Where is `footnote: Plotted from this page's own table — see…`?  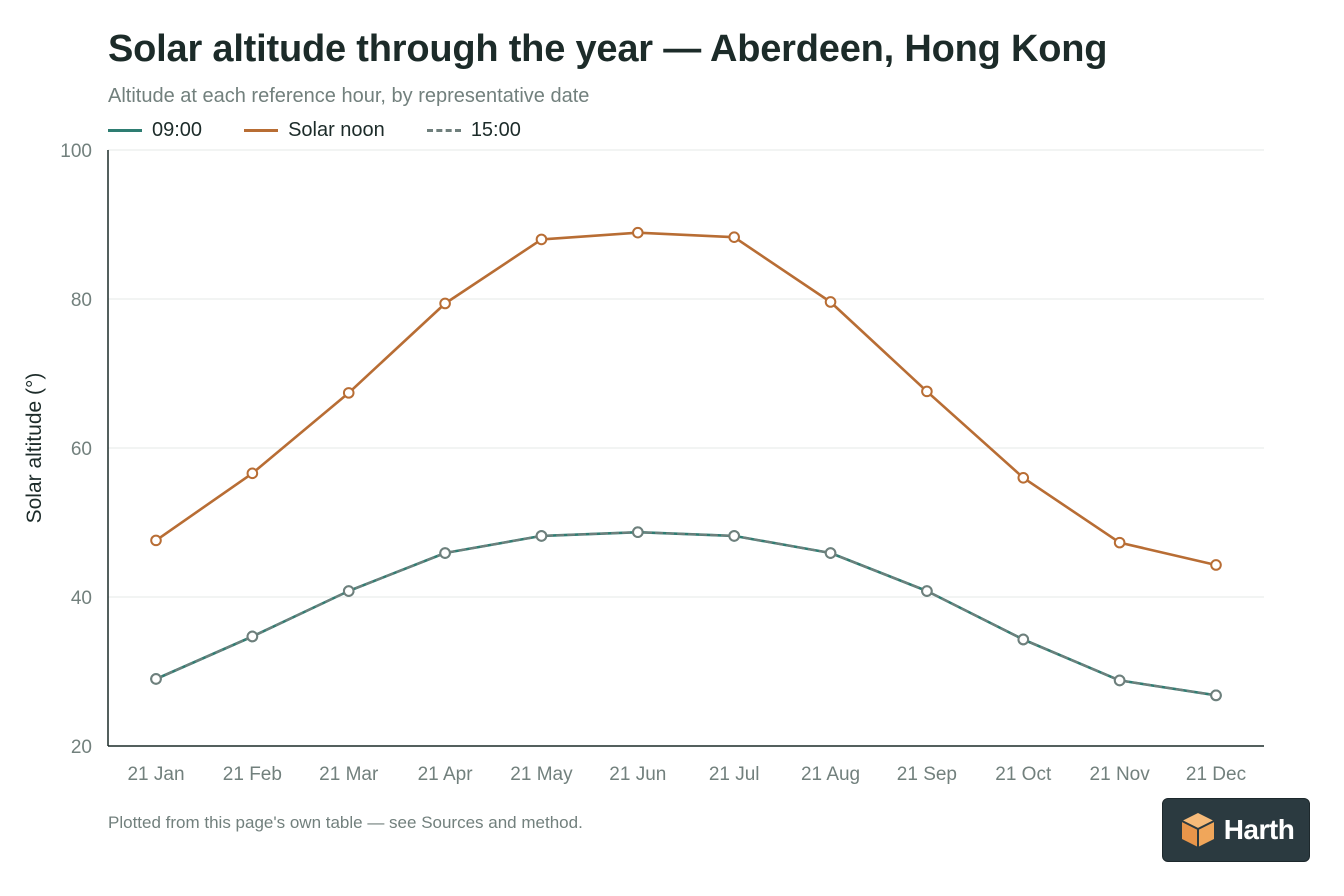
footnote: Plotted from this page's own table — see… is located at coordinates (345, 822).